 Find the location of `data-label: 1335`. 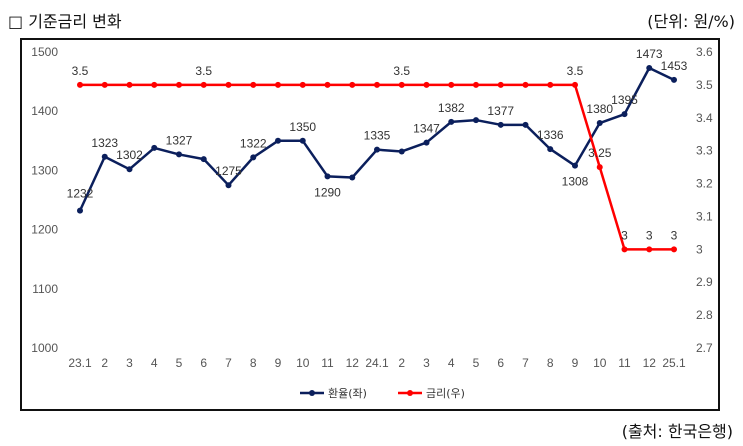

data-label: 1335 is located at coordinates (377, 136).